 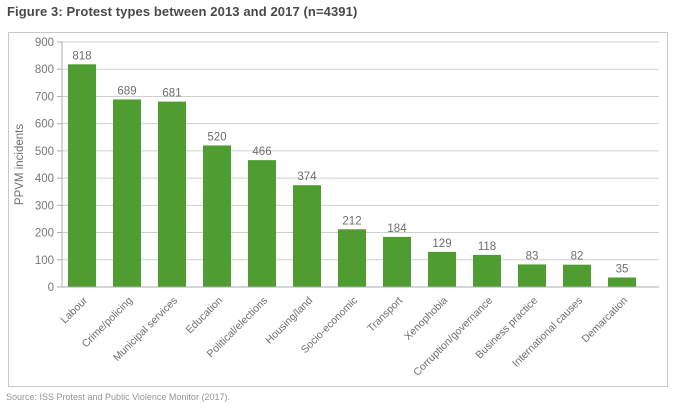 I want to click on bar-value-label: 818, so click(x=81, y=56).